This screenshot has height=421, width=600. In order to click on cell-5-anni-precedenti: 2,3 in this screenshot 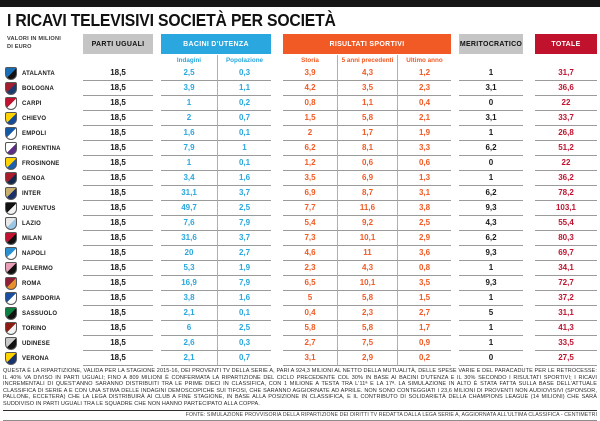, I will do `click(367, 313)`.